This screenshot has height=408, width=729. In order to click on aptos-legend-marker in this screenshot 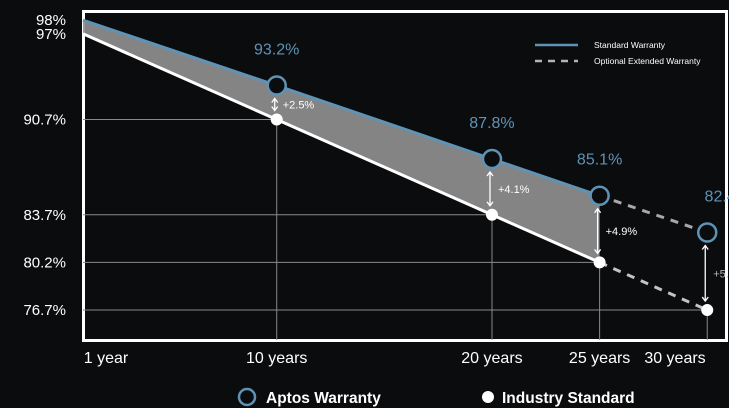, I will do `click(247, 397)`.